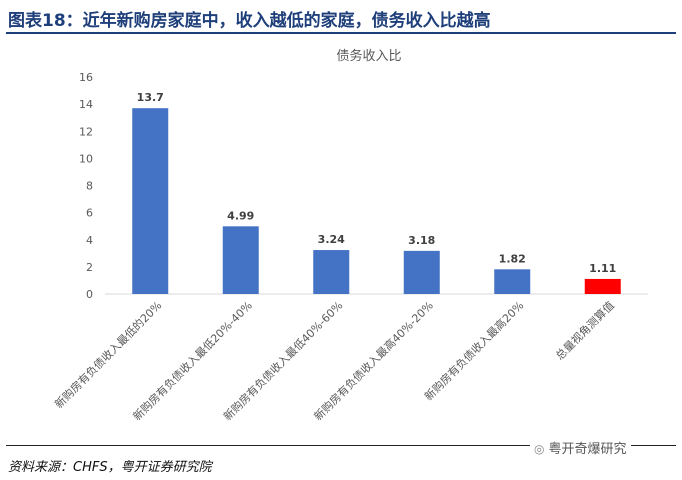 This screenshot has width=682, height=480. I want to click on x-tick-label: 新购房有负债收入最高20%, so click(473, 350).